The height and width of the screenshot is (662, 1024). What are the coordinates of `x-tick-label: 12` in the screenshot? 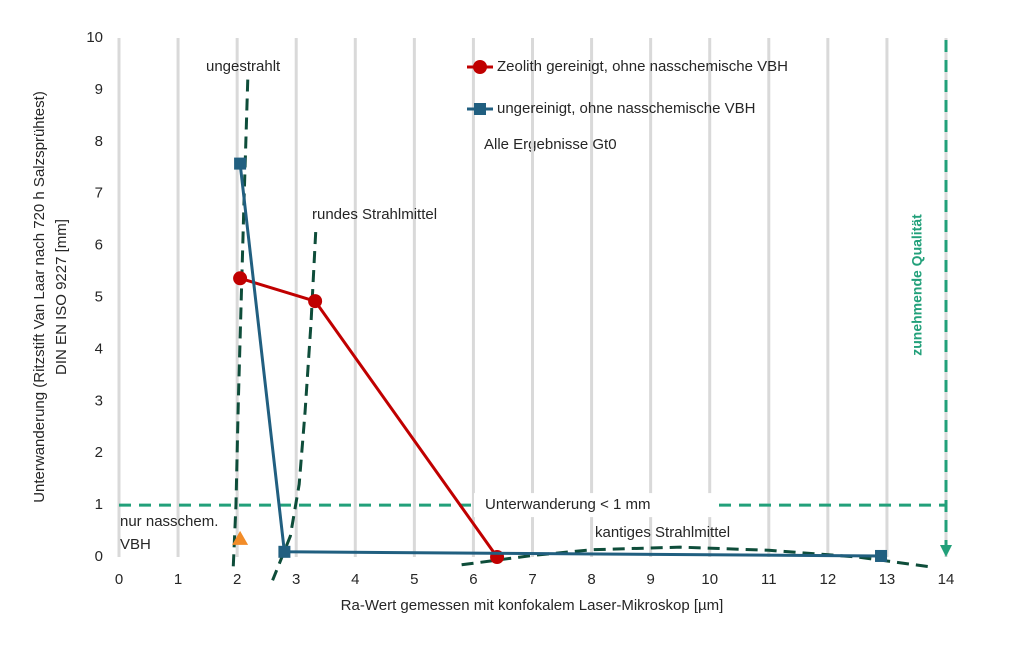 It's located at (828, 579).